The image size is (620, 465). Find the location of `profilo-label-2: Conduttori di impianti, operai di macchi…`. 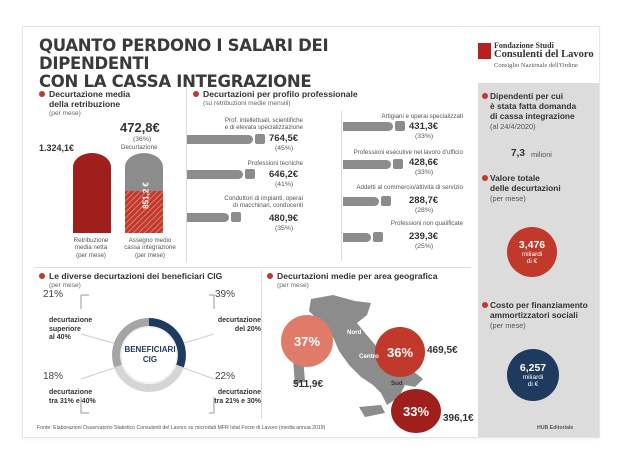

profilo-label-2: Conduttori di impianti, operai di macchi… is located at coordinates (263, 202).